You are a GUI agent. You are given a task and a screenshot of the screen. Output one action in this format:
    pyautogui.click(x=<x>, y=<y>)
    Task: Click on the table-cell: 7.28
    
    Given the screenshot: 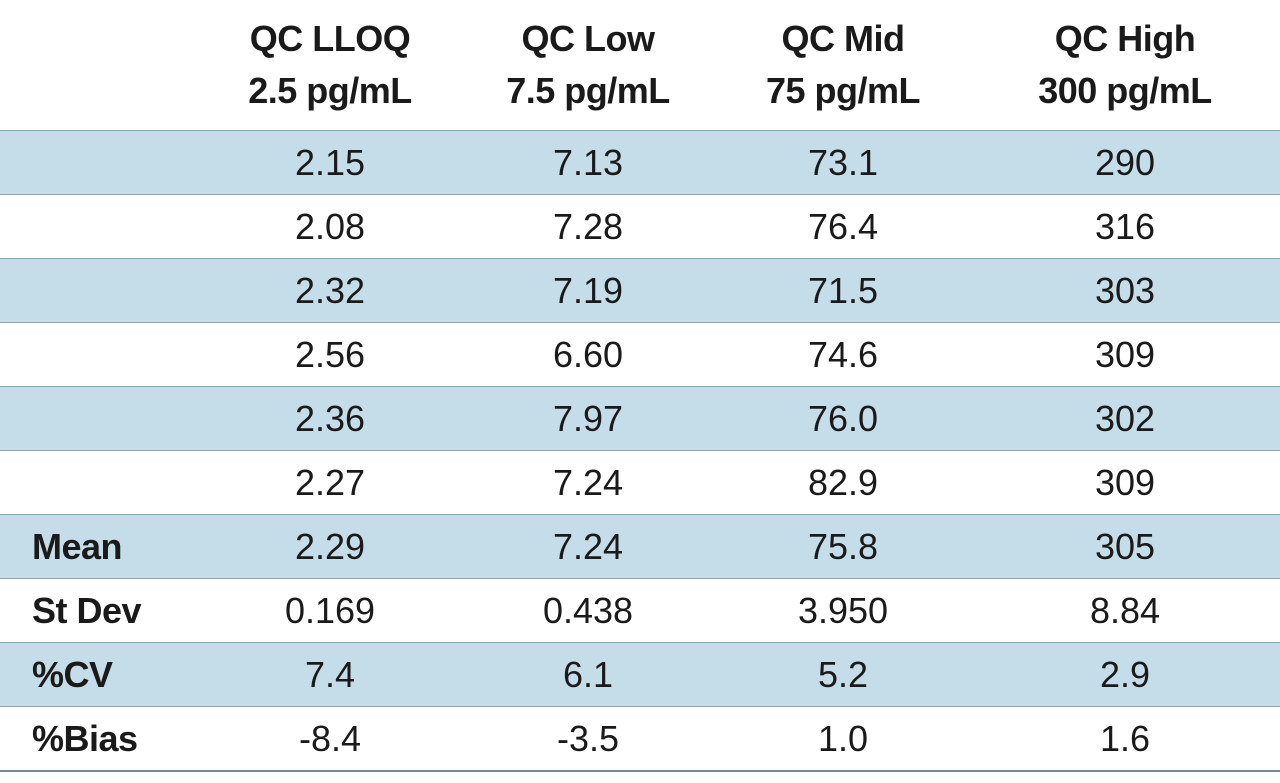 What is the action you would take?
    pyautogui.click(x=588, y=226)
    